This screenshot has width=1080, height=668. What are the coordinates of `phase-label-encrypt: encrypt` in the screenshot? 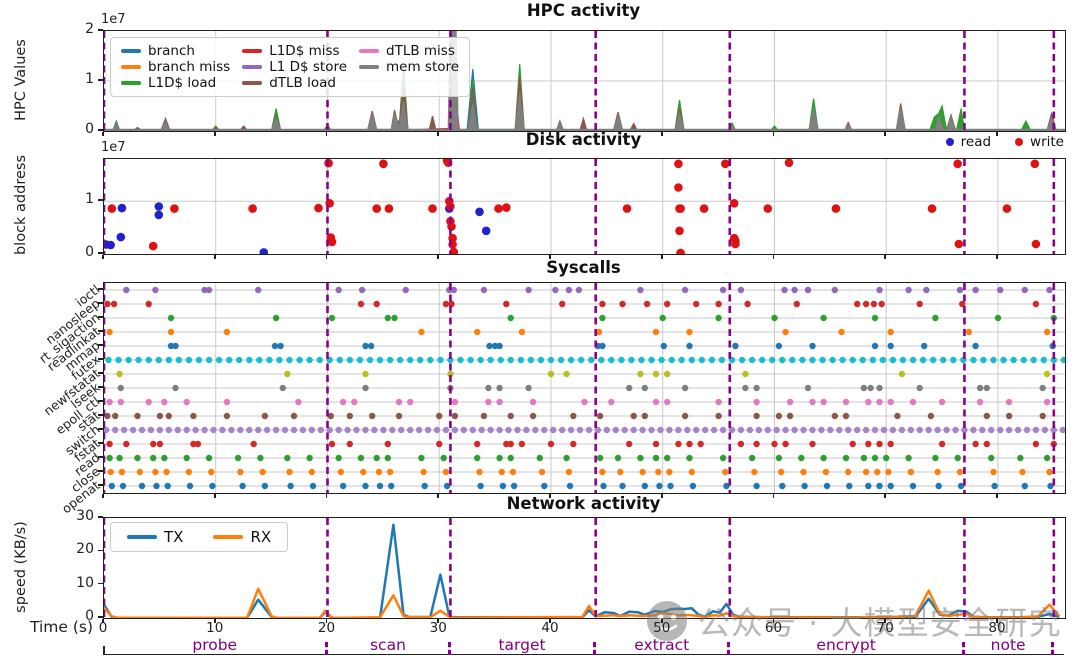 It's located at (846, 645).